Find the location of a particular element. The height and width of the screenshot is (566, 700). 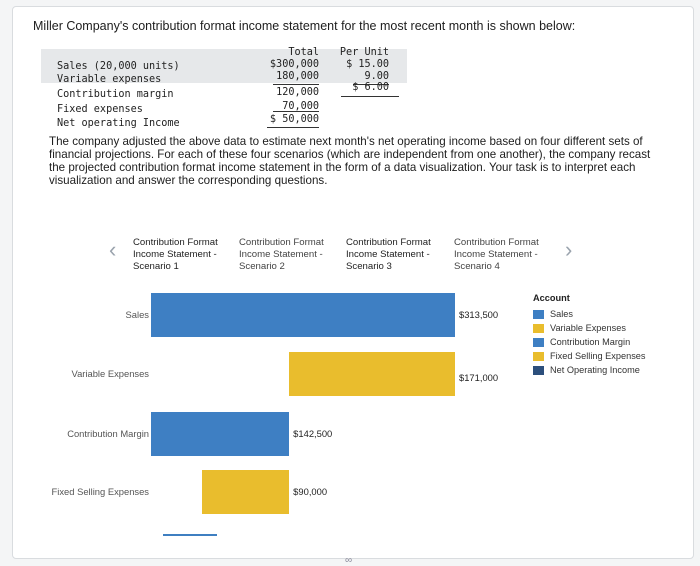

bar-sales is located at coordinates (303, 315).